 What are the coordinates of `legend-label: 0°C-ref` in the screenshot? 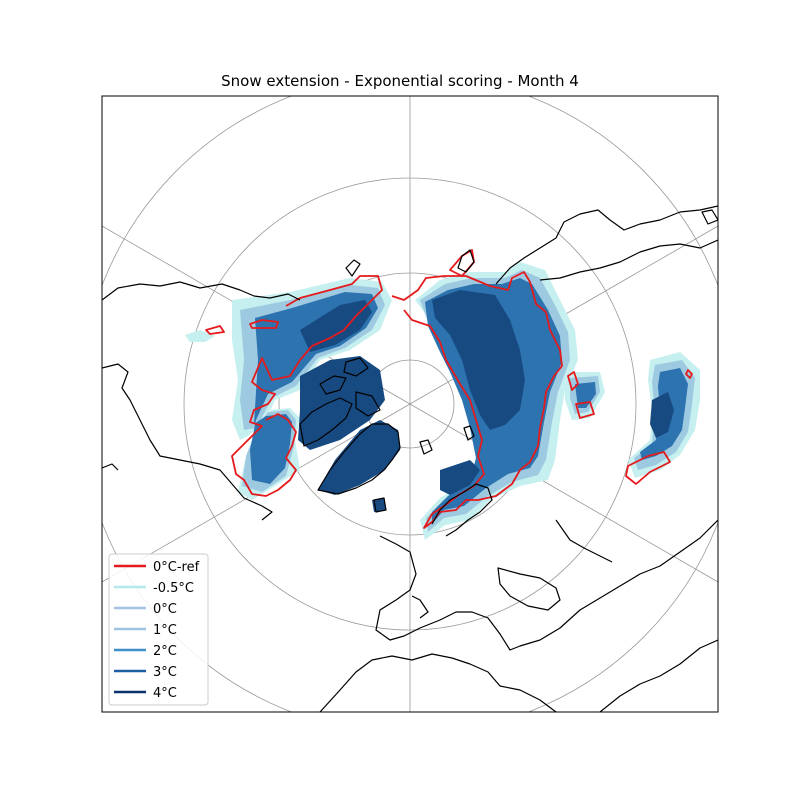 It's located at (176, 567).